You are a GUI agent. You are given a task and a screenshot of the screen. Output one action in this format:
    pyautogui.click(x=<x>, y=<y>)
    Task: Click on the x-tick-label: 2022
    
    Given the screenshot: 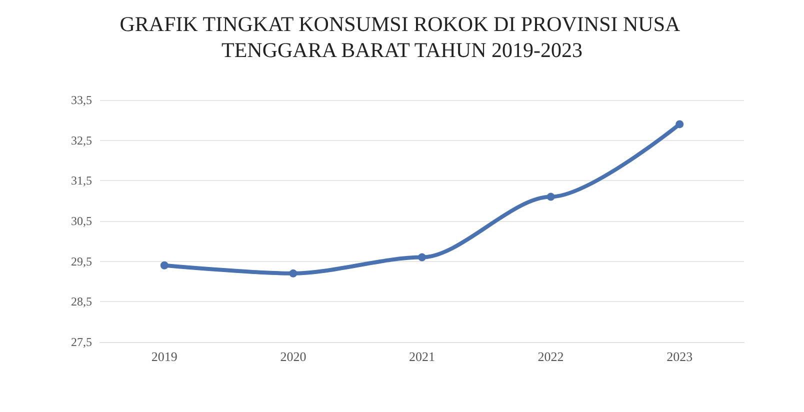 What is the action you would take?
    pyautogui.click(x=551, y=356)
    